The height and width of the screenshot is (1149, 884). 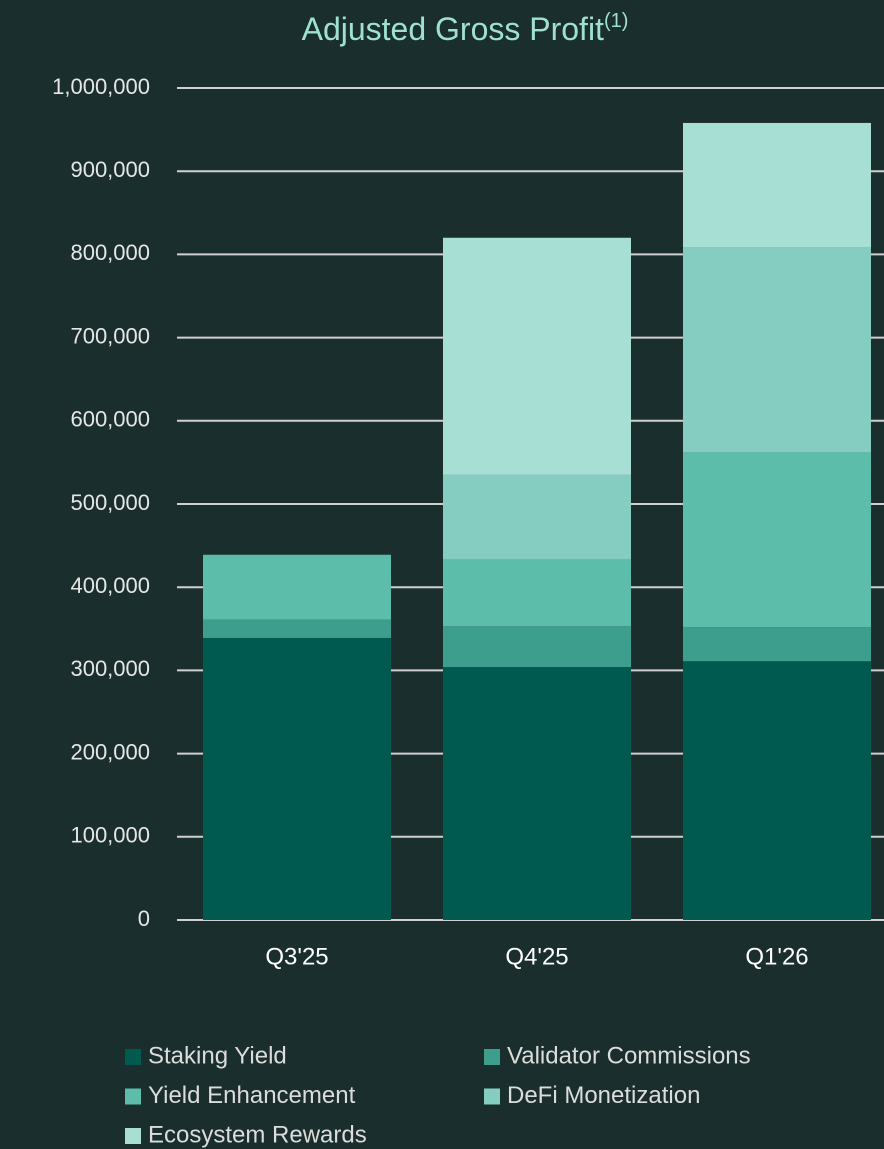 I want to click on y-tick-label: 900,000, so click(x=110, y=169).